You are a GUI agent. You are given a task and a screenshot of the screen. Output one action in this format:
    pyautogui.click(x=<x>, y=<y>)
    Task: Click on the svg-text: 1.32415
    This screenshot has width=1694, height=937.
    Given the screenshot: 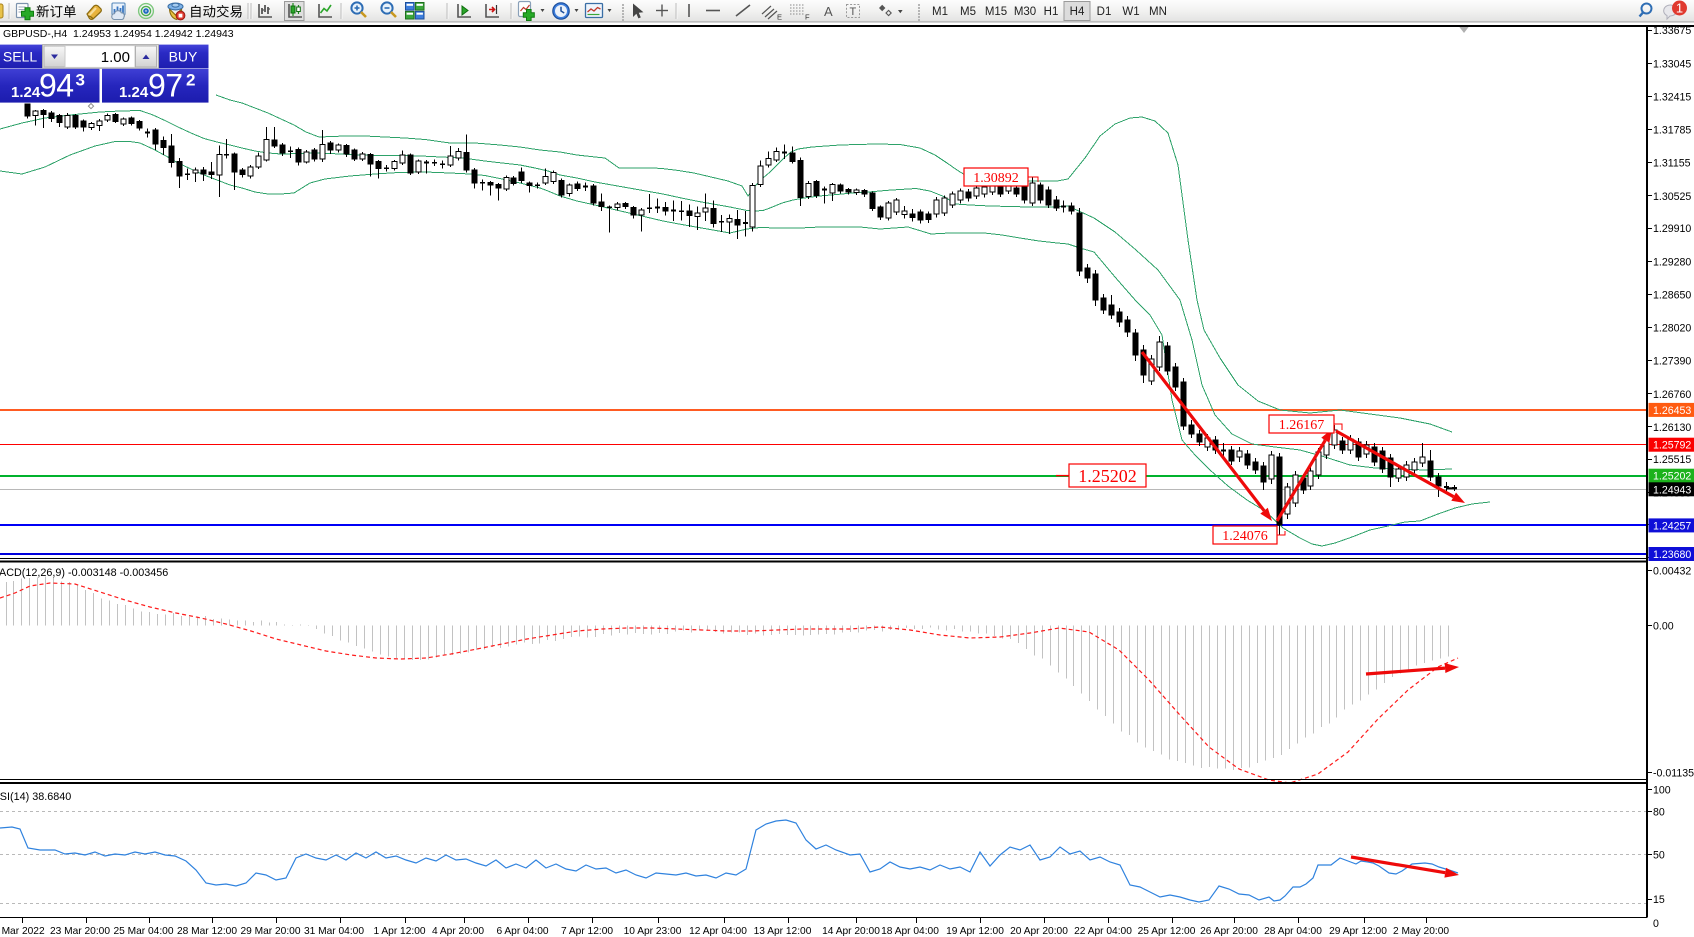 What is the action you would take?
    pyautogui.click(x=1672, y=97)
    